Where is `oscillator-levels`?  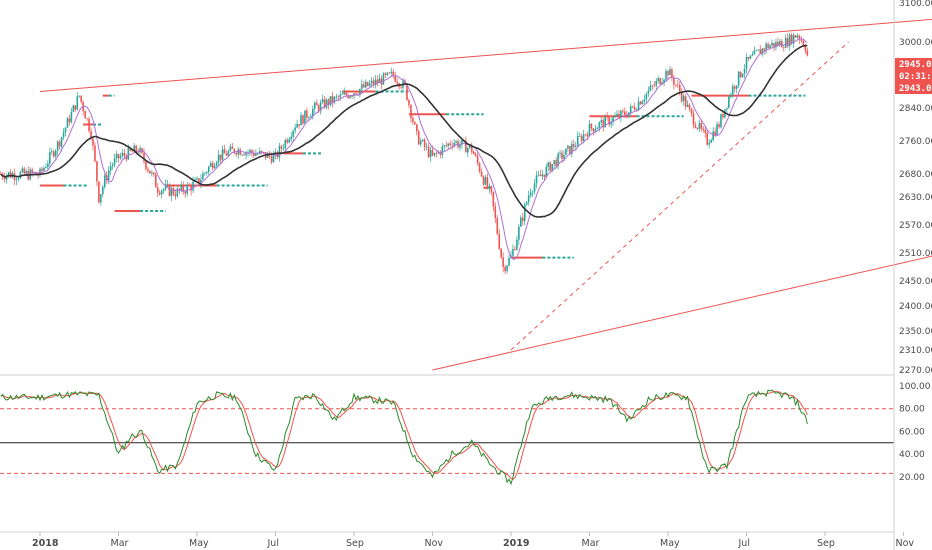 oscillator-levels is located at coordinates (447, 441).